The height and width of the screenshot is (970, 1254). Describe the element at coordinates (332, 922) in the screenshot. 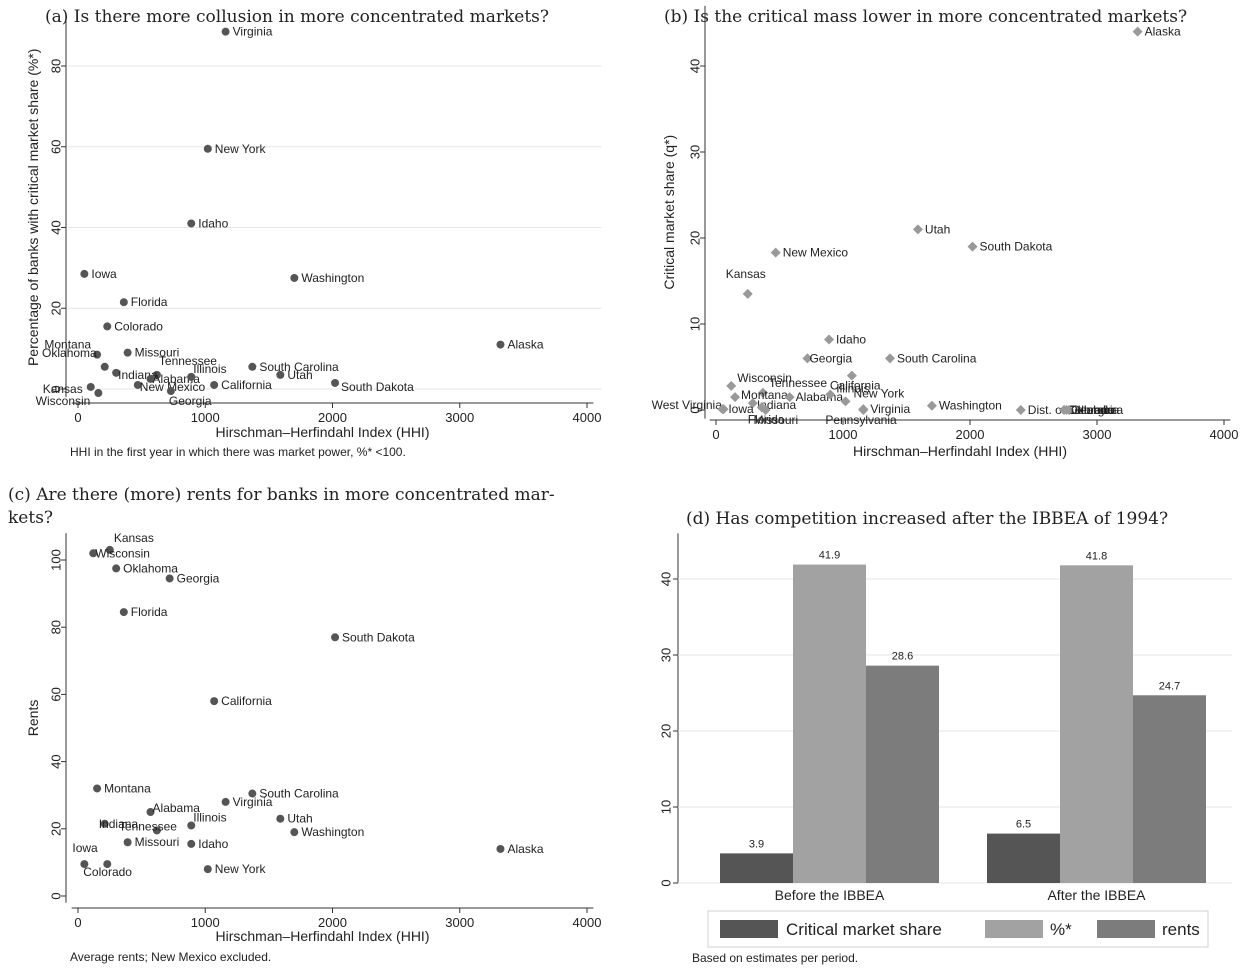

I see `x-tick-label: 2000` at that location.